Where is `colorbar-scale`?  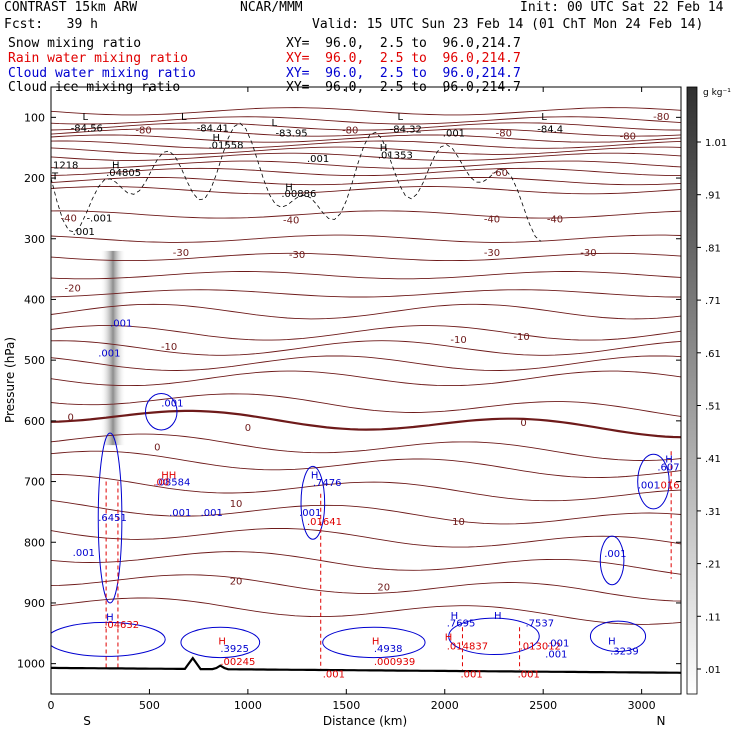
colorbar-scale is located at coordinates (692, 390).